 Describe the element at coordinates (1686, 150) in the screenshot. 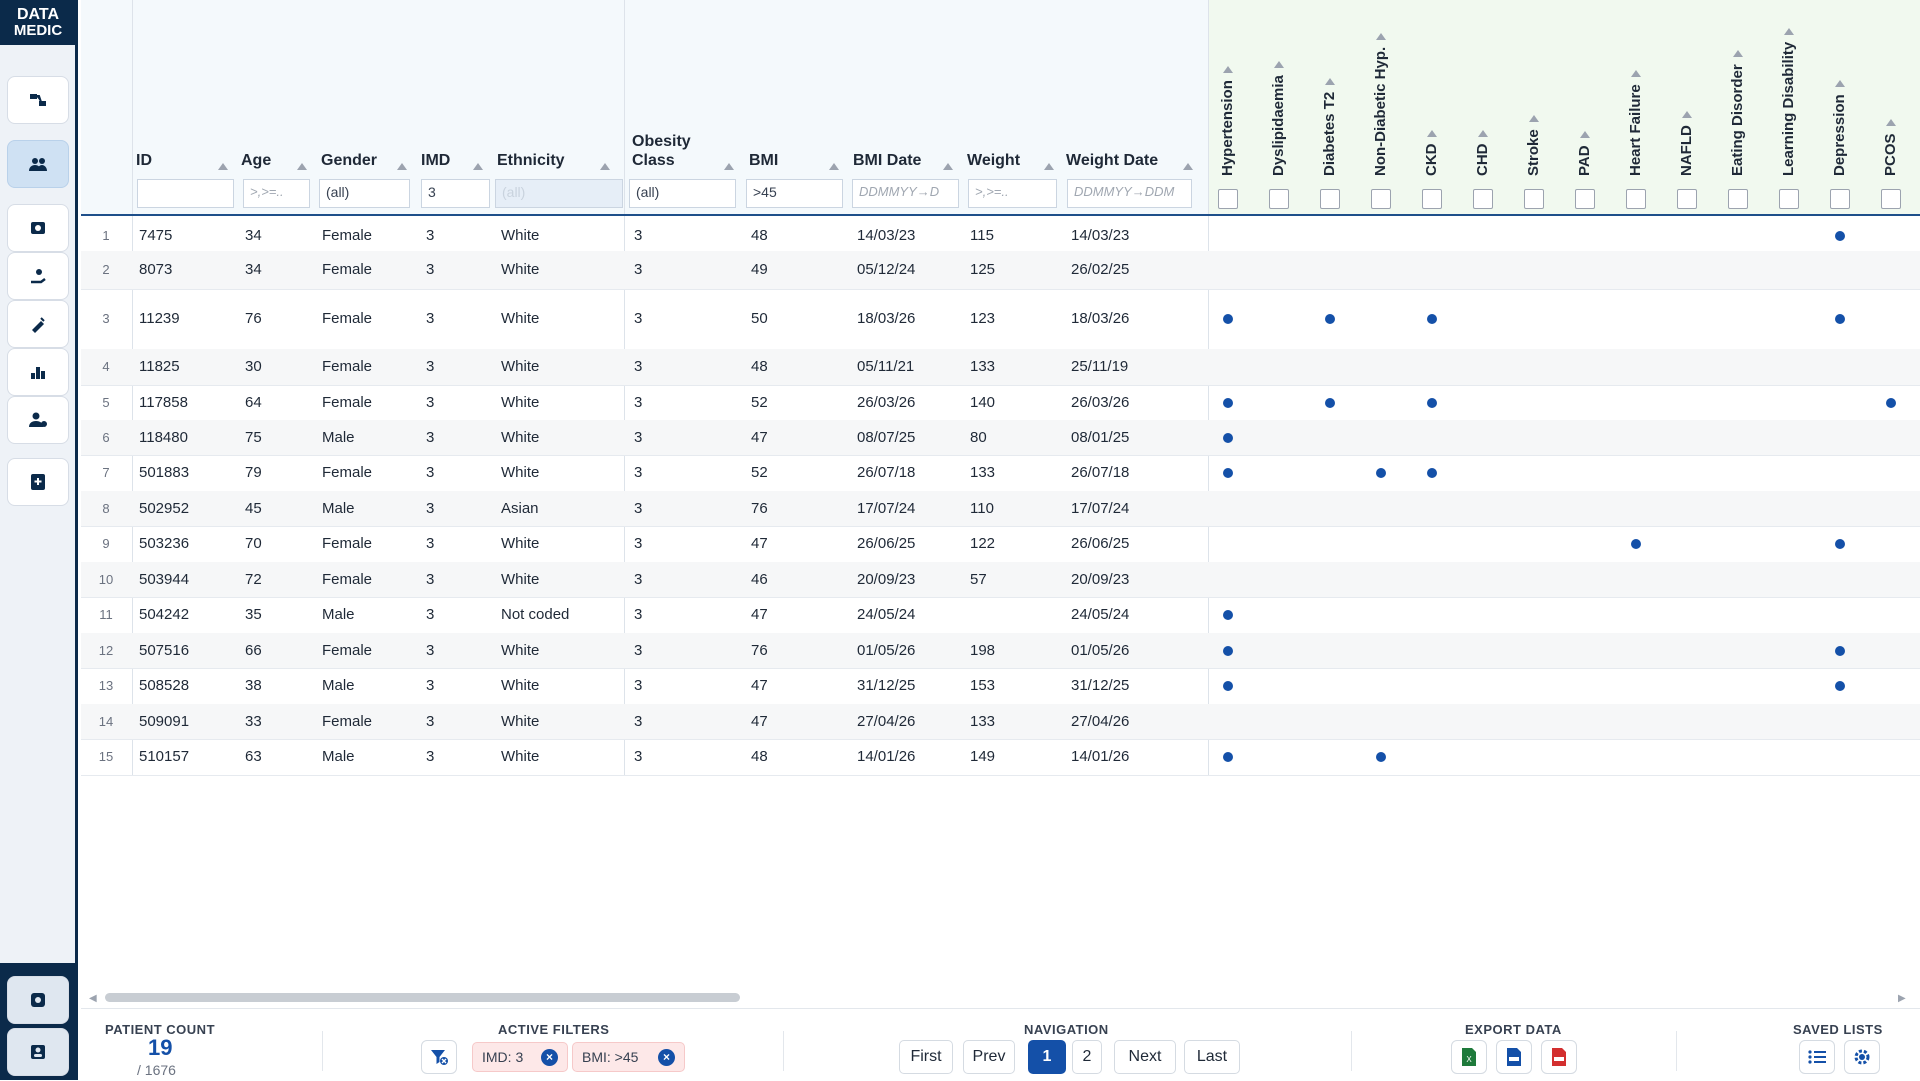

I see `condition-header: NAFLD` at that location.